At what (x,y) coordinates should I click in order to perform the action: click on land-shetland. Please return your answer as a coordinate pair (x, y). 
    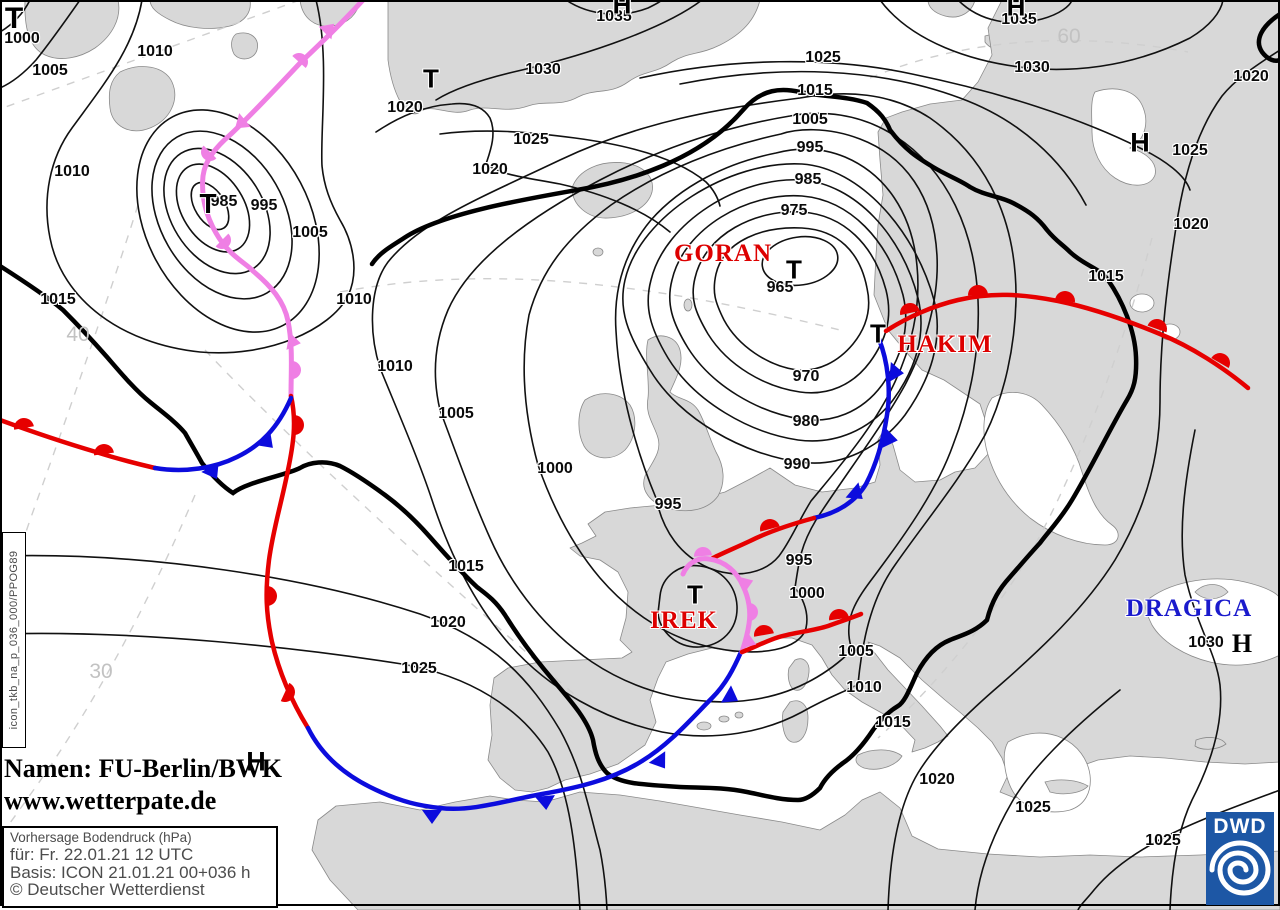
    Looking at the image, I should click on (688, 305).